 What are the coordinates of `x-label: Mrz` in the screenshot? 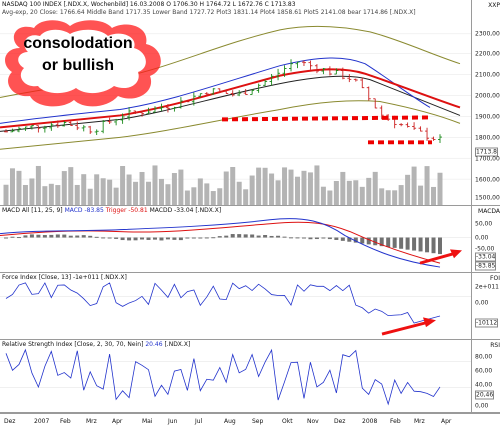 It's located at (419, 421).